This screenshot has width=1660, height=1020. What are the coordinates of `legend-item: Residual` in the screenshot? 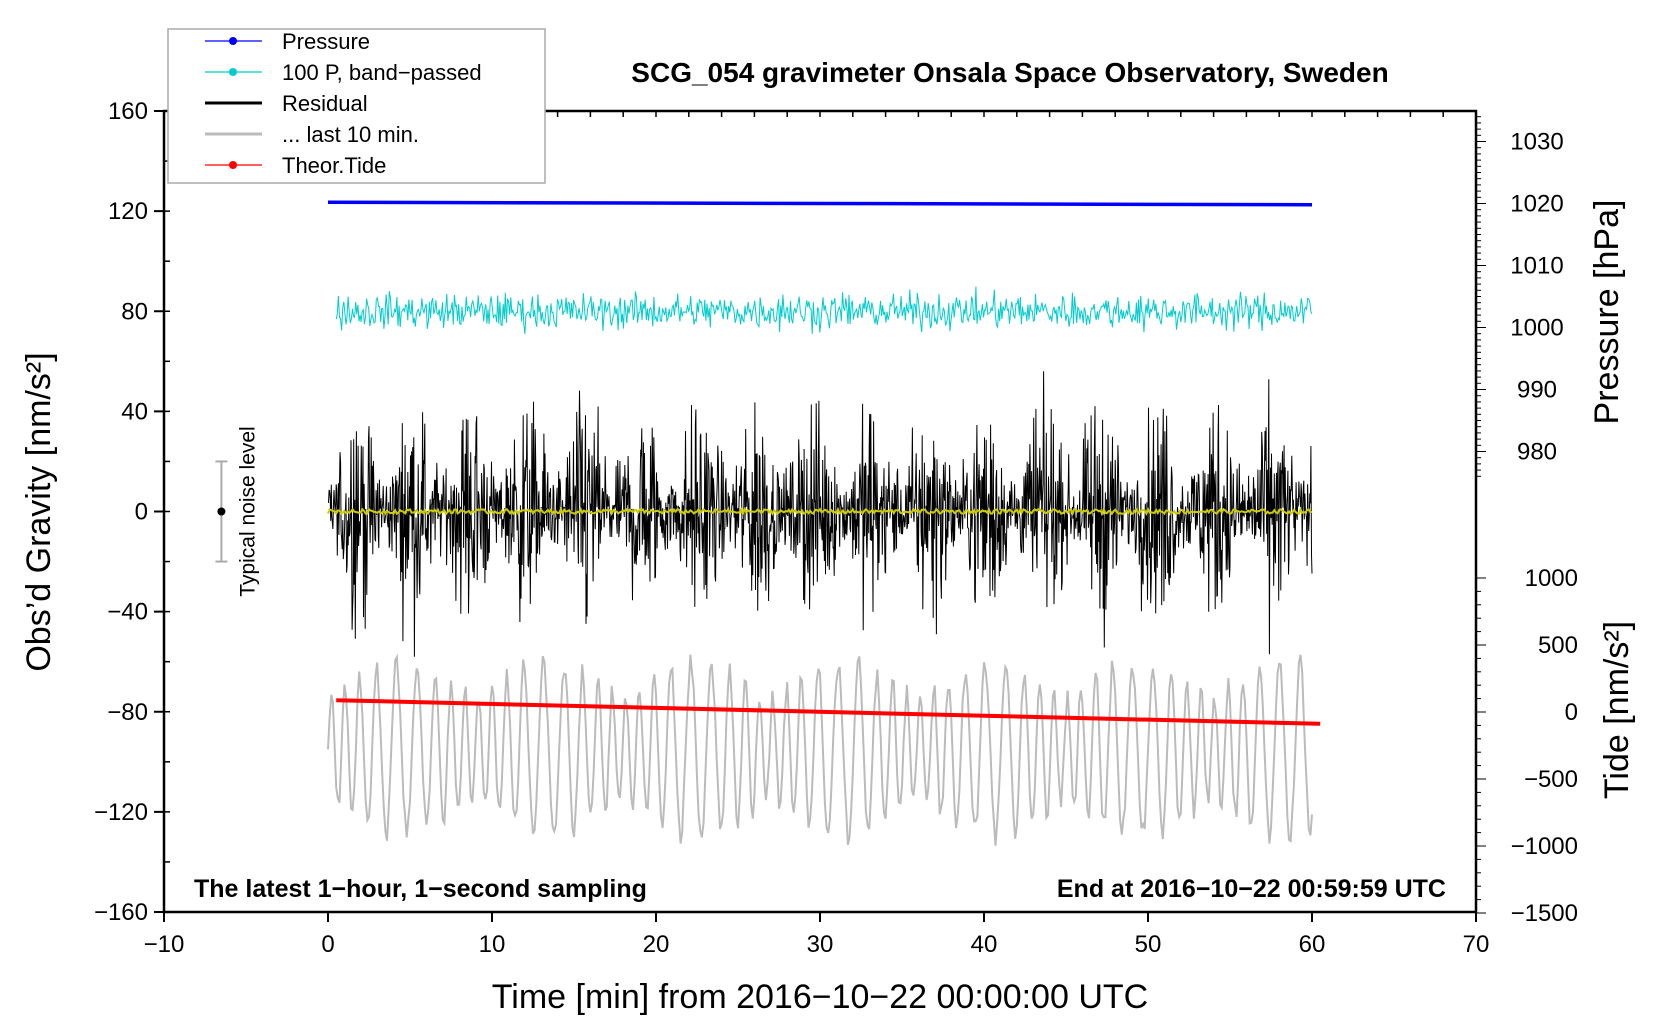 It's located at (286, 103).